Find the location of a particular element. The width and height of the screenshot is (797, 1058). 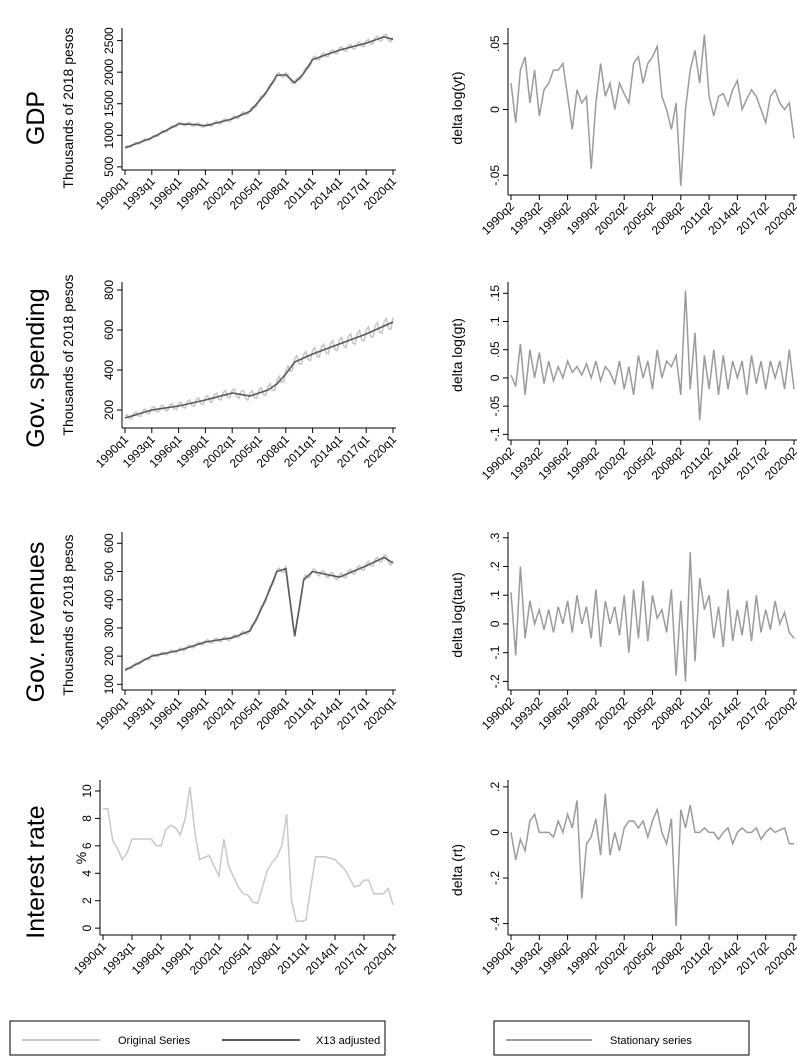

y-tick-label: 1500 is located at coordinates (109, 103).